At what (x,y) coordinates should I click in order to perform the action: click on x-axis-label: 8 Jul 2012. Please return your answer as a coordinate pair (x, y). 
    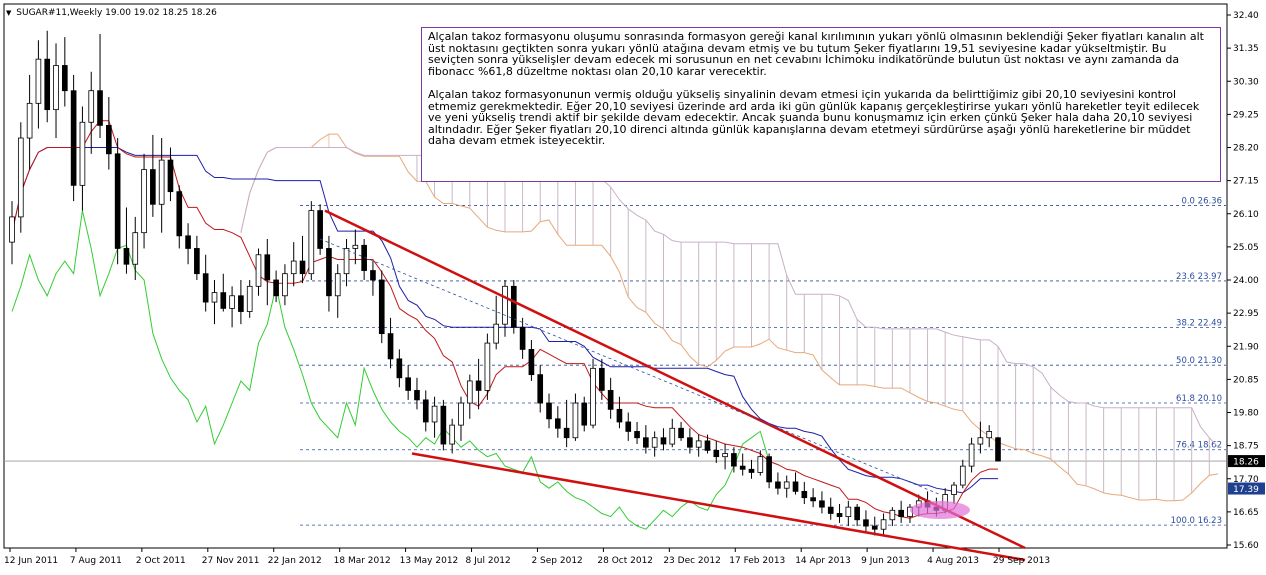
    Looking at the image, I should click on (488, 561).